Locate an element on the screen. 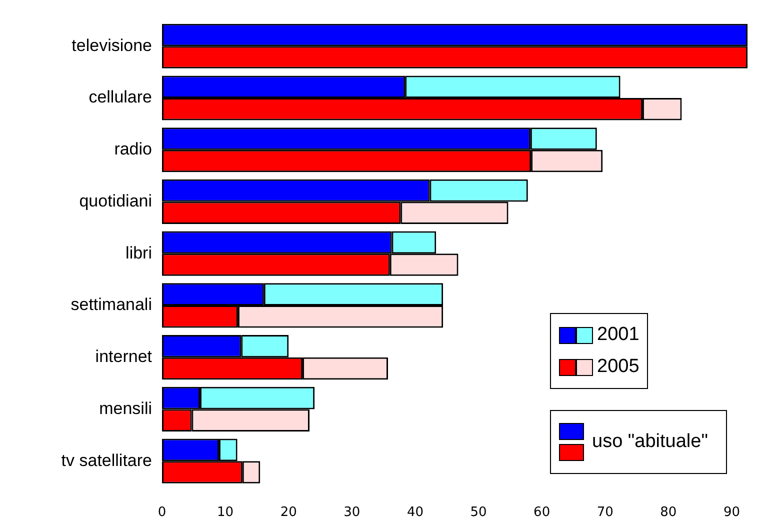  x-tick-label: 30 is located at coordinates (352, 512).